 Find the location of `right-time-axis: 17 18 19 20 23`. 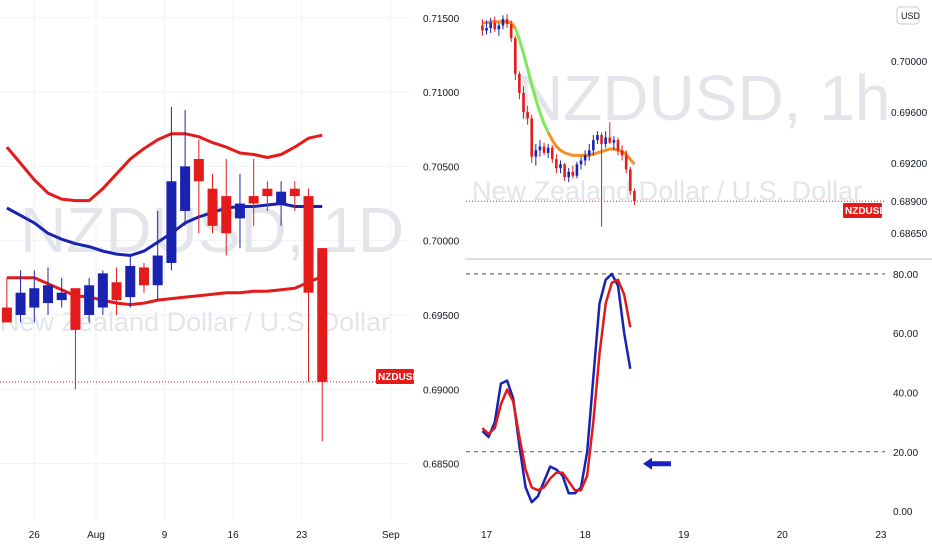

right-time-axis: 17 18 19 20 23 is located at coordinates (684, 535).